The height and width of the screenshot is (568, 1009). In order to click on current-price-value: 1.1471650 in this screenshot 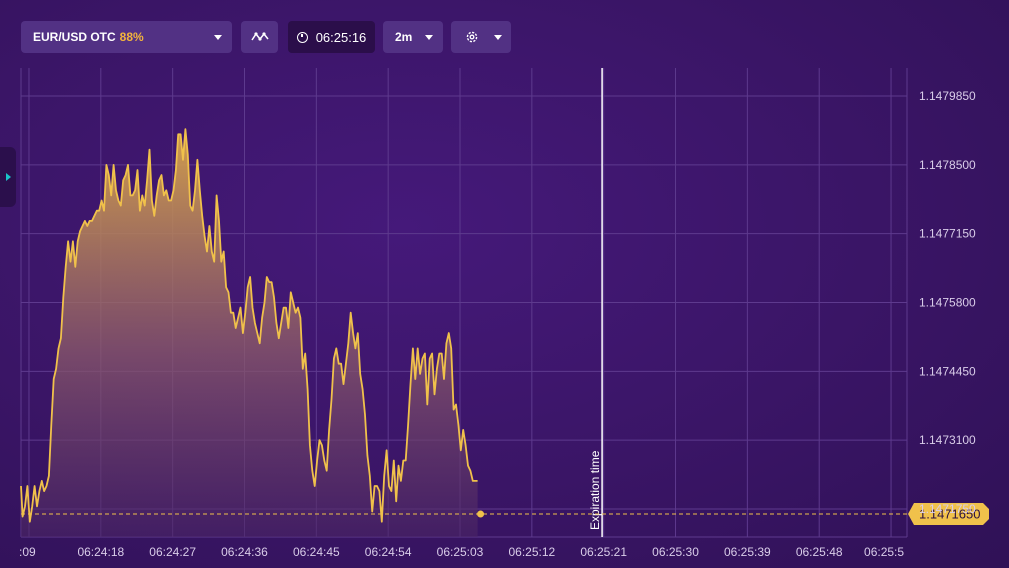, I will do `click(949, 514)`.